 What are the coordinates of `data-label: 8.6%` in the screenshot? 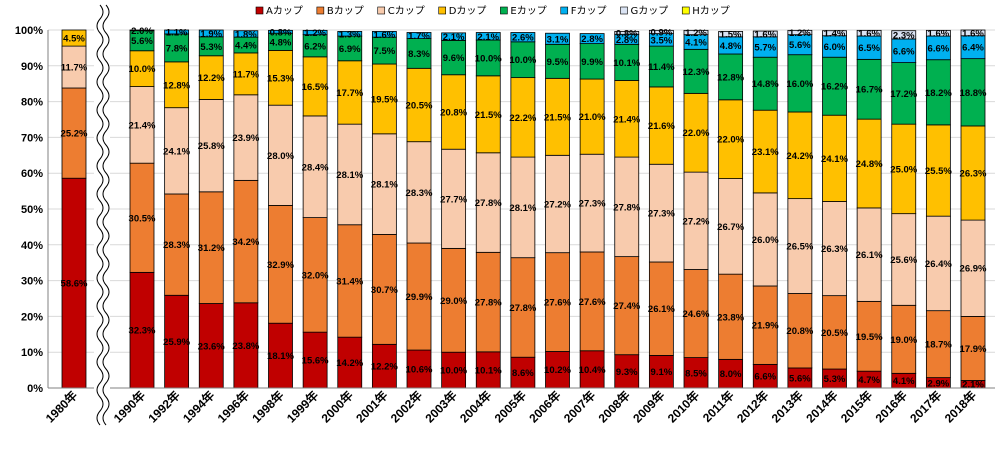 It's located at (523, 373).